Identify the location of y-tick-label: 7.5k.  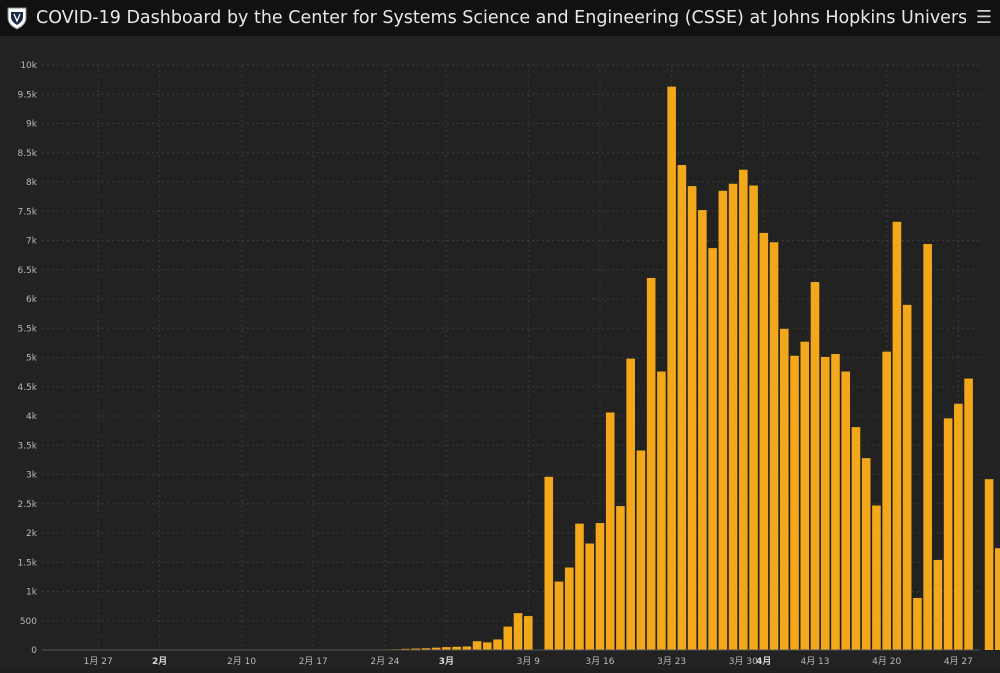
(27, 212).